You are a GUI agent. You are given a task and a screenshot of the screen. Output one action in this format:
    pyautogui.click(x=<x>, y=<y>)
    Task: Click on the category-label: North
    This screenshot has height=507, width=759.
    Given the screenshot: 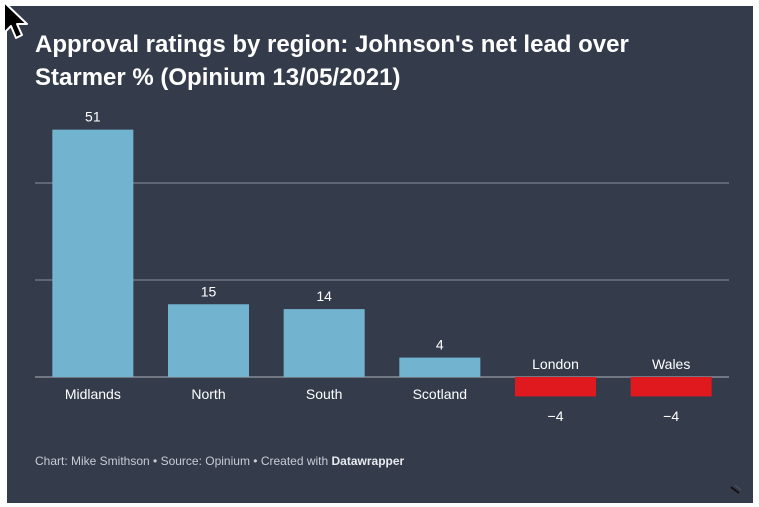 What is the action you would take?
    pyautogui.click(x=208, y=394)
    